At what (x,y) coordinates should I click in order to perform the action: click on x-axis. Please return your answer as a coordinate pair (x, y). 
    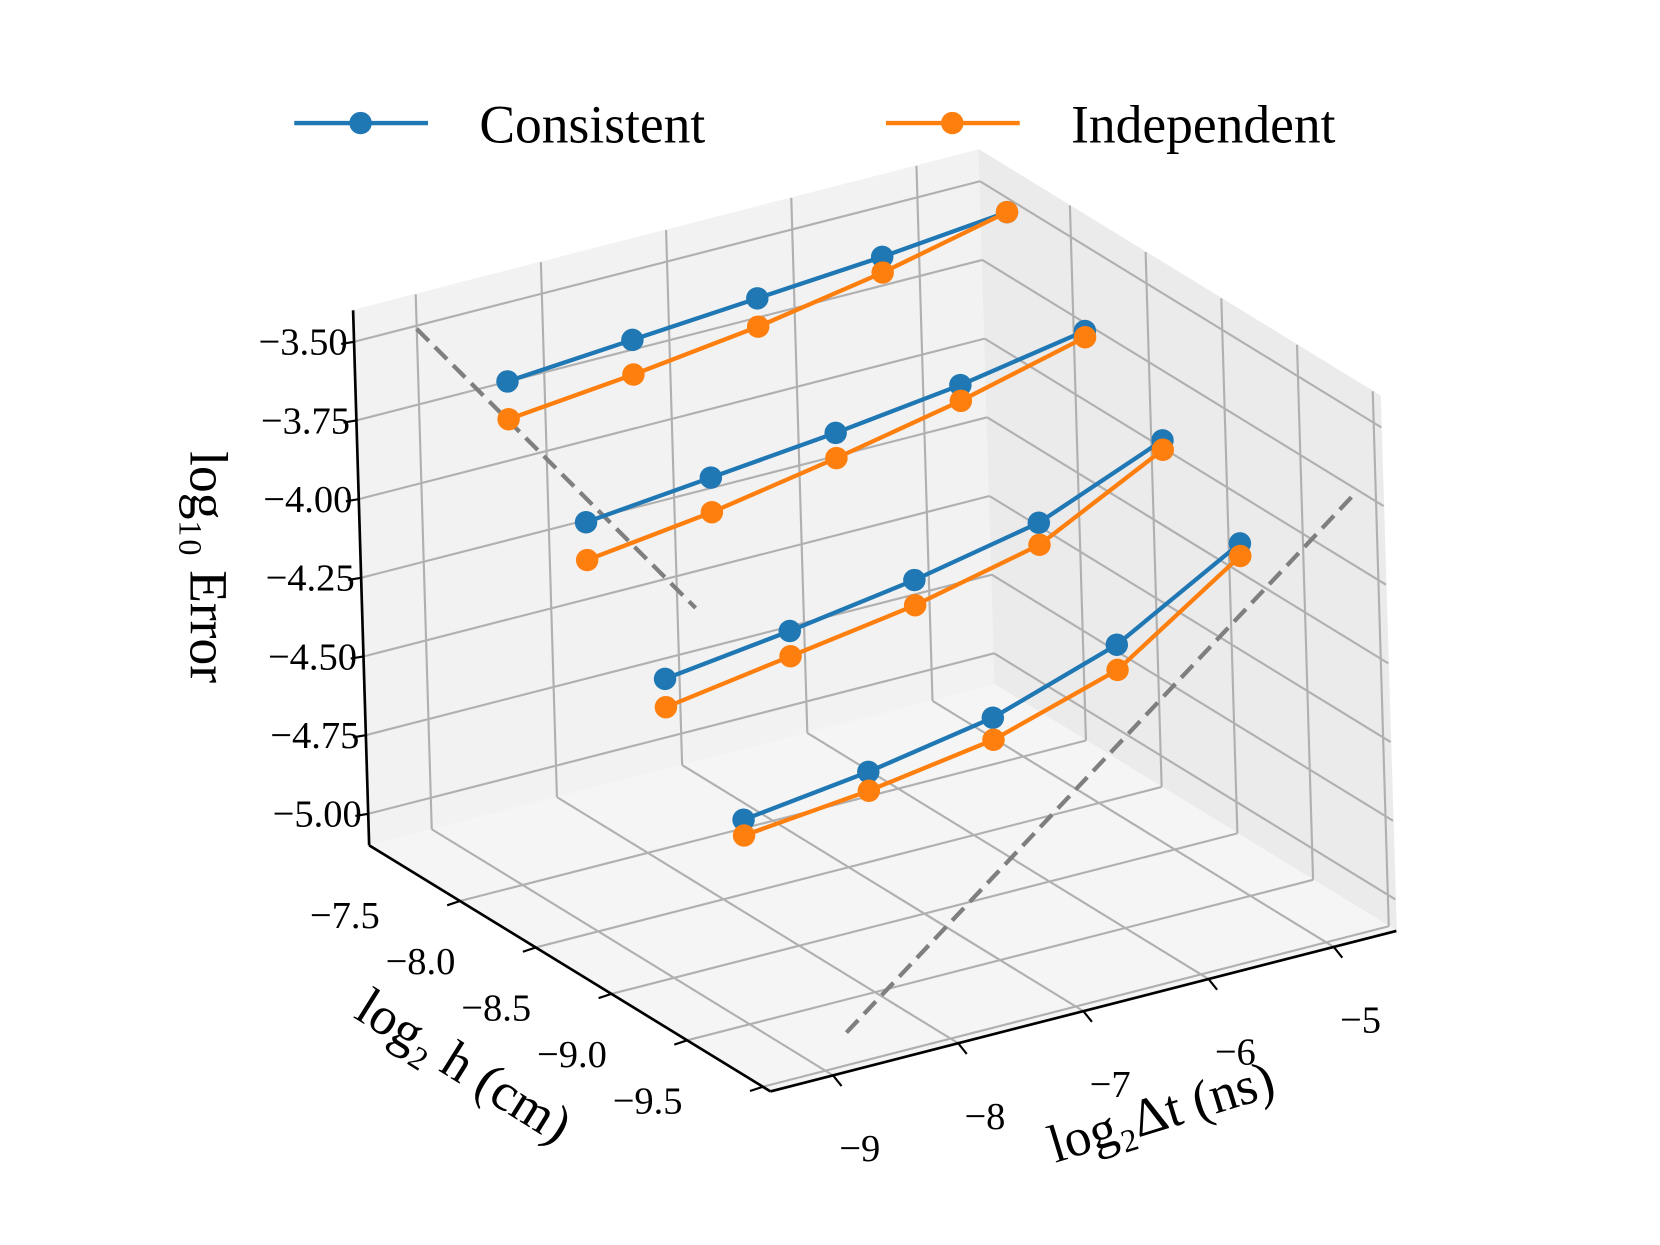
    Looking at the image, I should click on (1083, 1011).